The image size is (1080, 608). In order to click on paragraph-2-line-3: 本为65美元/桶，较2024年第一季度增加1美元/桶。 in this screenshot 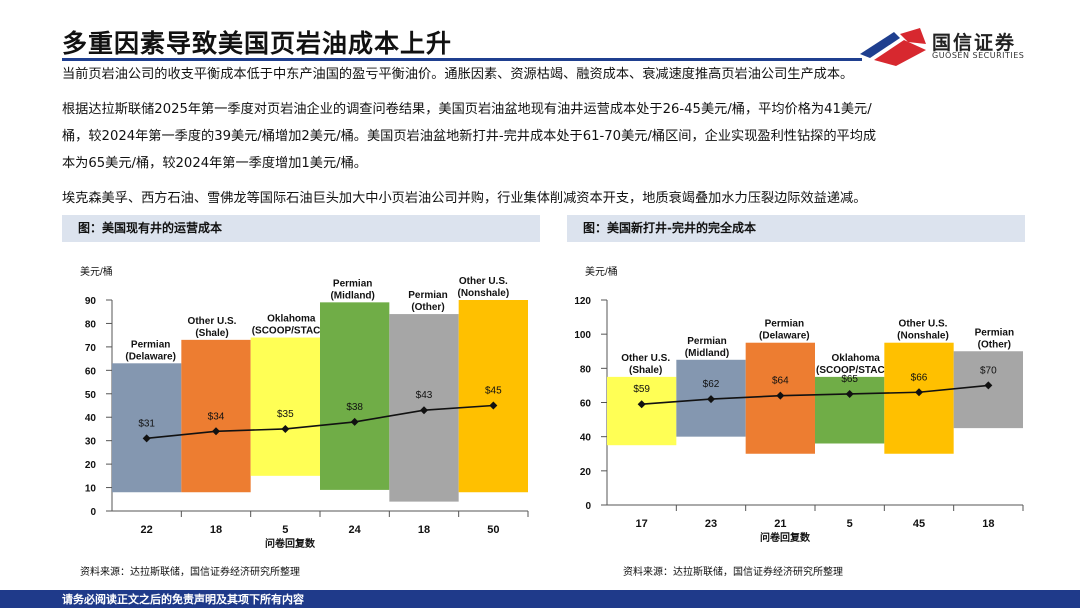, I will do `click(214, 163)`.